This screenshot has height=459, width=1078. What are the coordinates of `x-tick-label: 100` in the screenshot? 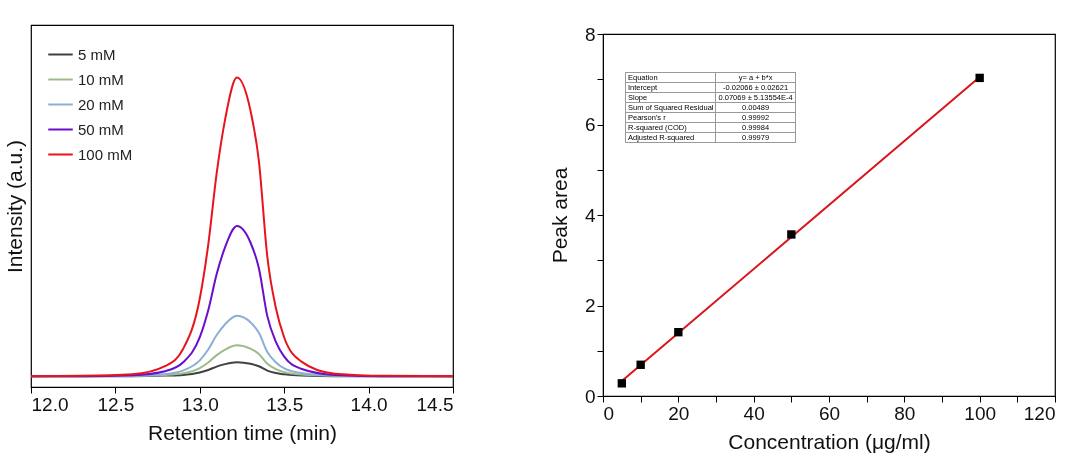 It's located at (980, 413).